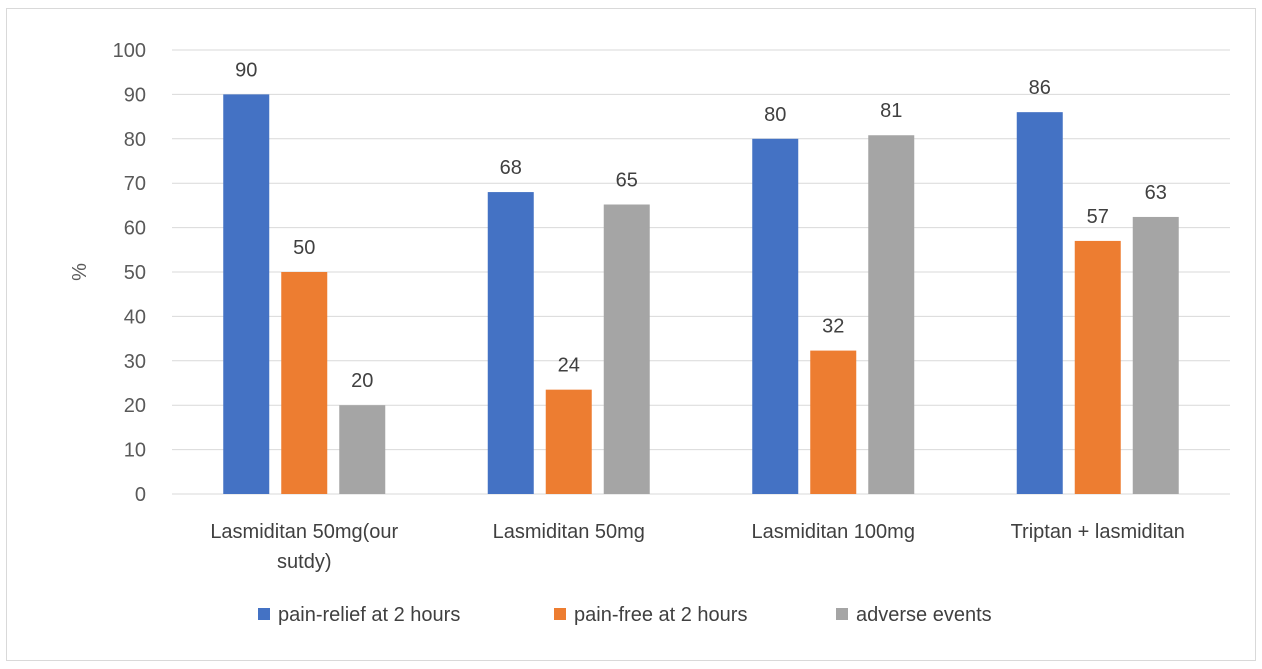 The image size is (1262, 669). What do you see at coordinates (135, 317) in the screenshot?
I see `y-tick-label: 40` at bounding box center [135, 317].